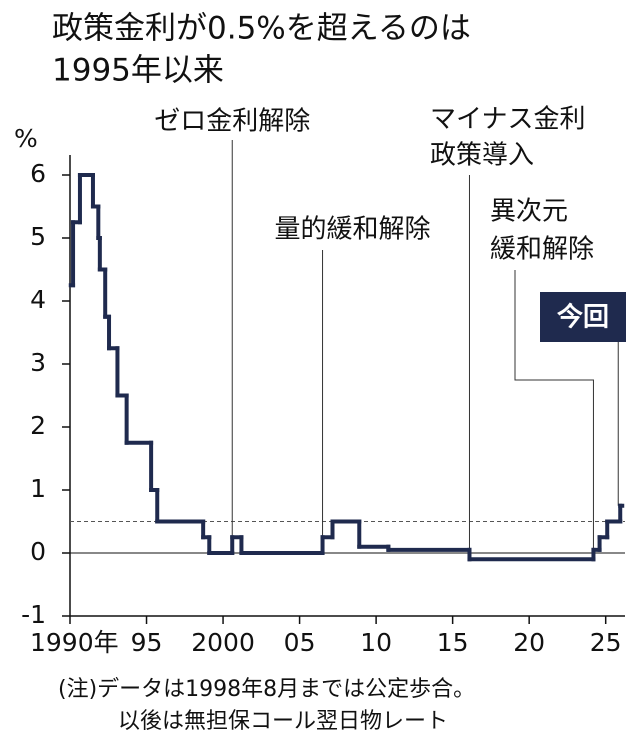 The width and height of the screenshot is (638, 746). What do you see at coordinates (482, 156) in the screenshot?
I see `annotation: 政策導入` at bounding box center [482, 156].